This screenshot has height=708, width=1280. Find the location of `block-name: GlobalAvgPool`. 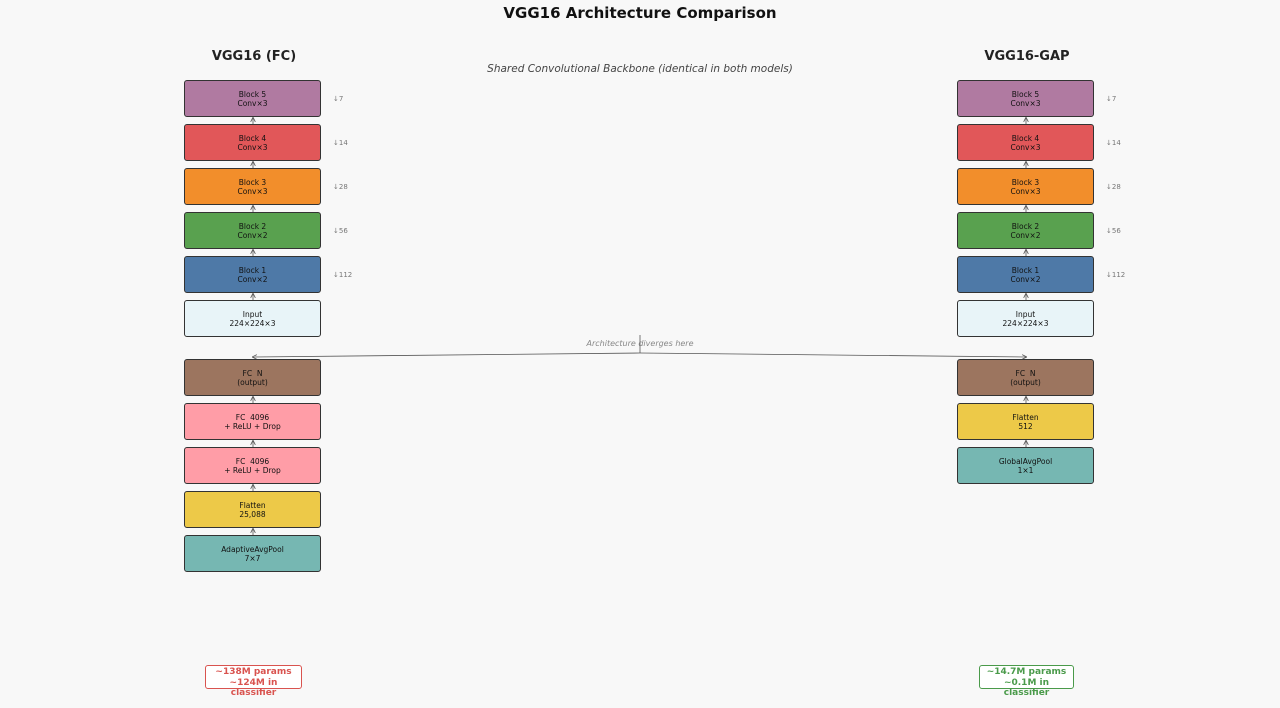

block-name: GlobalAvgPool is located at coordinates (1025, 461).